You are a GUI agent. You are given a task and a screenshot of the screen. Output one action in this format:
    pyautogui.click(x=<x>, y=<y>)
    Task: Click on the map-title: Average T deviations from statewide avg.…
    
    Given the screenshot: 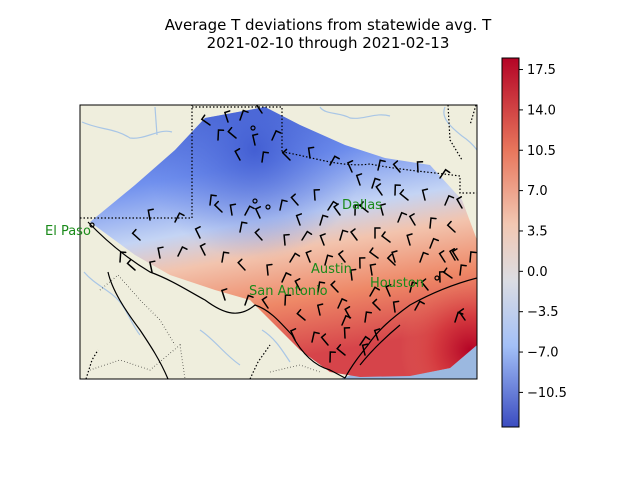 What is the action you would take?
    pyautogui.click(x=328, y=25)
    